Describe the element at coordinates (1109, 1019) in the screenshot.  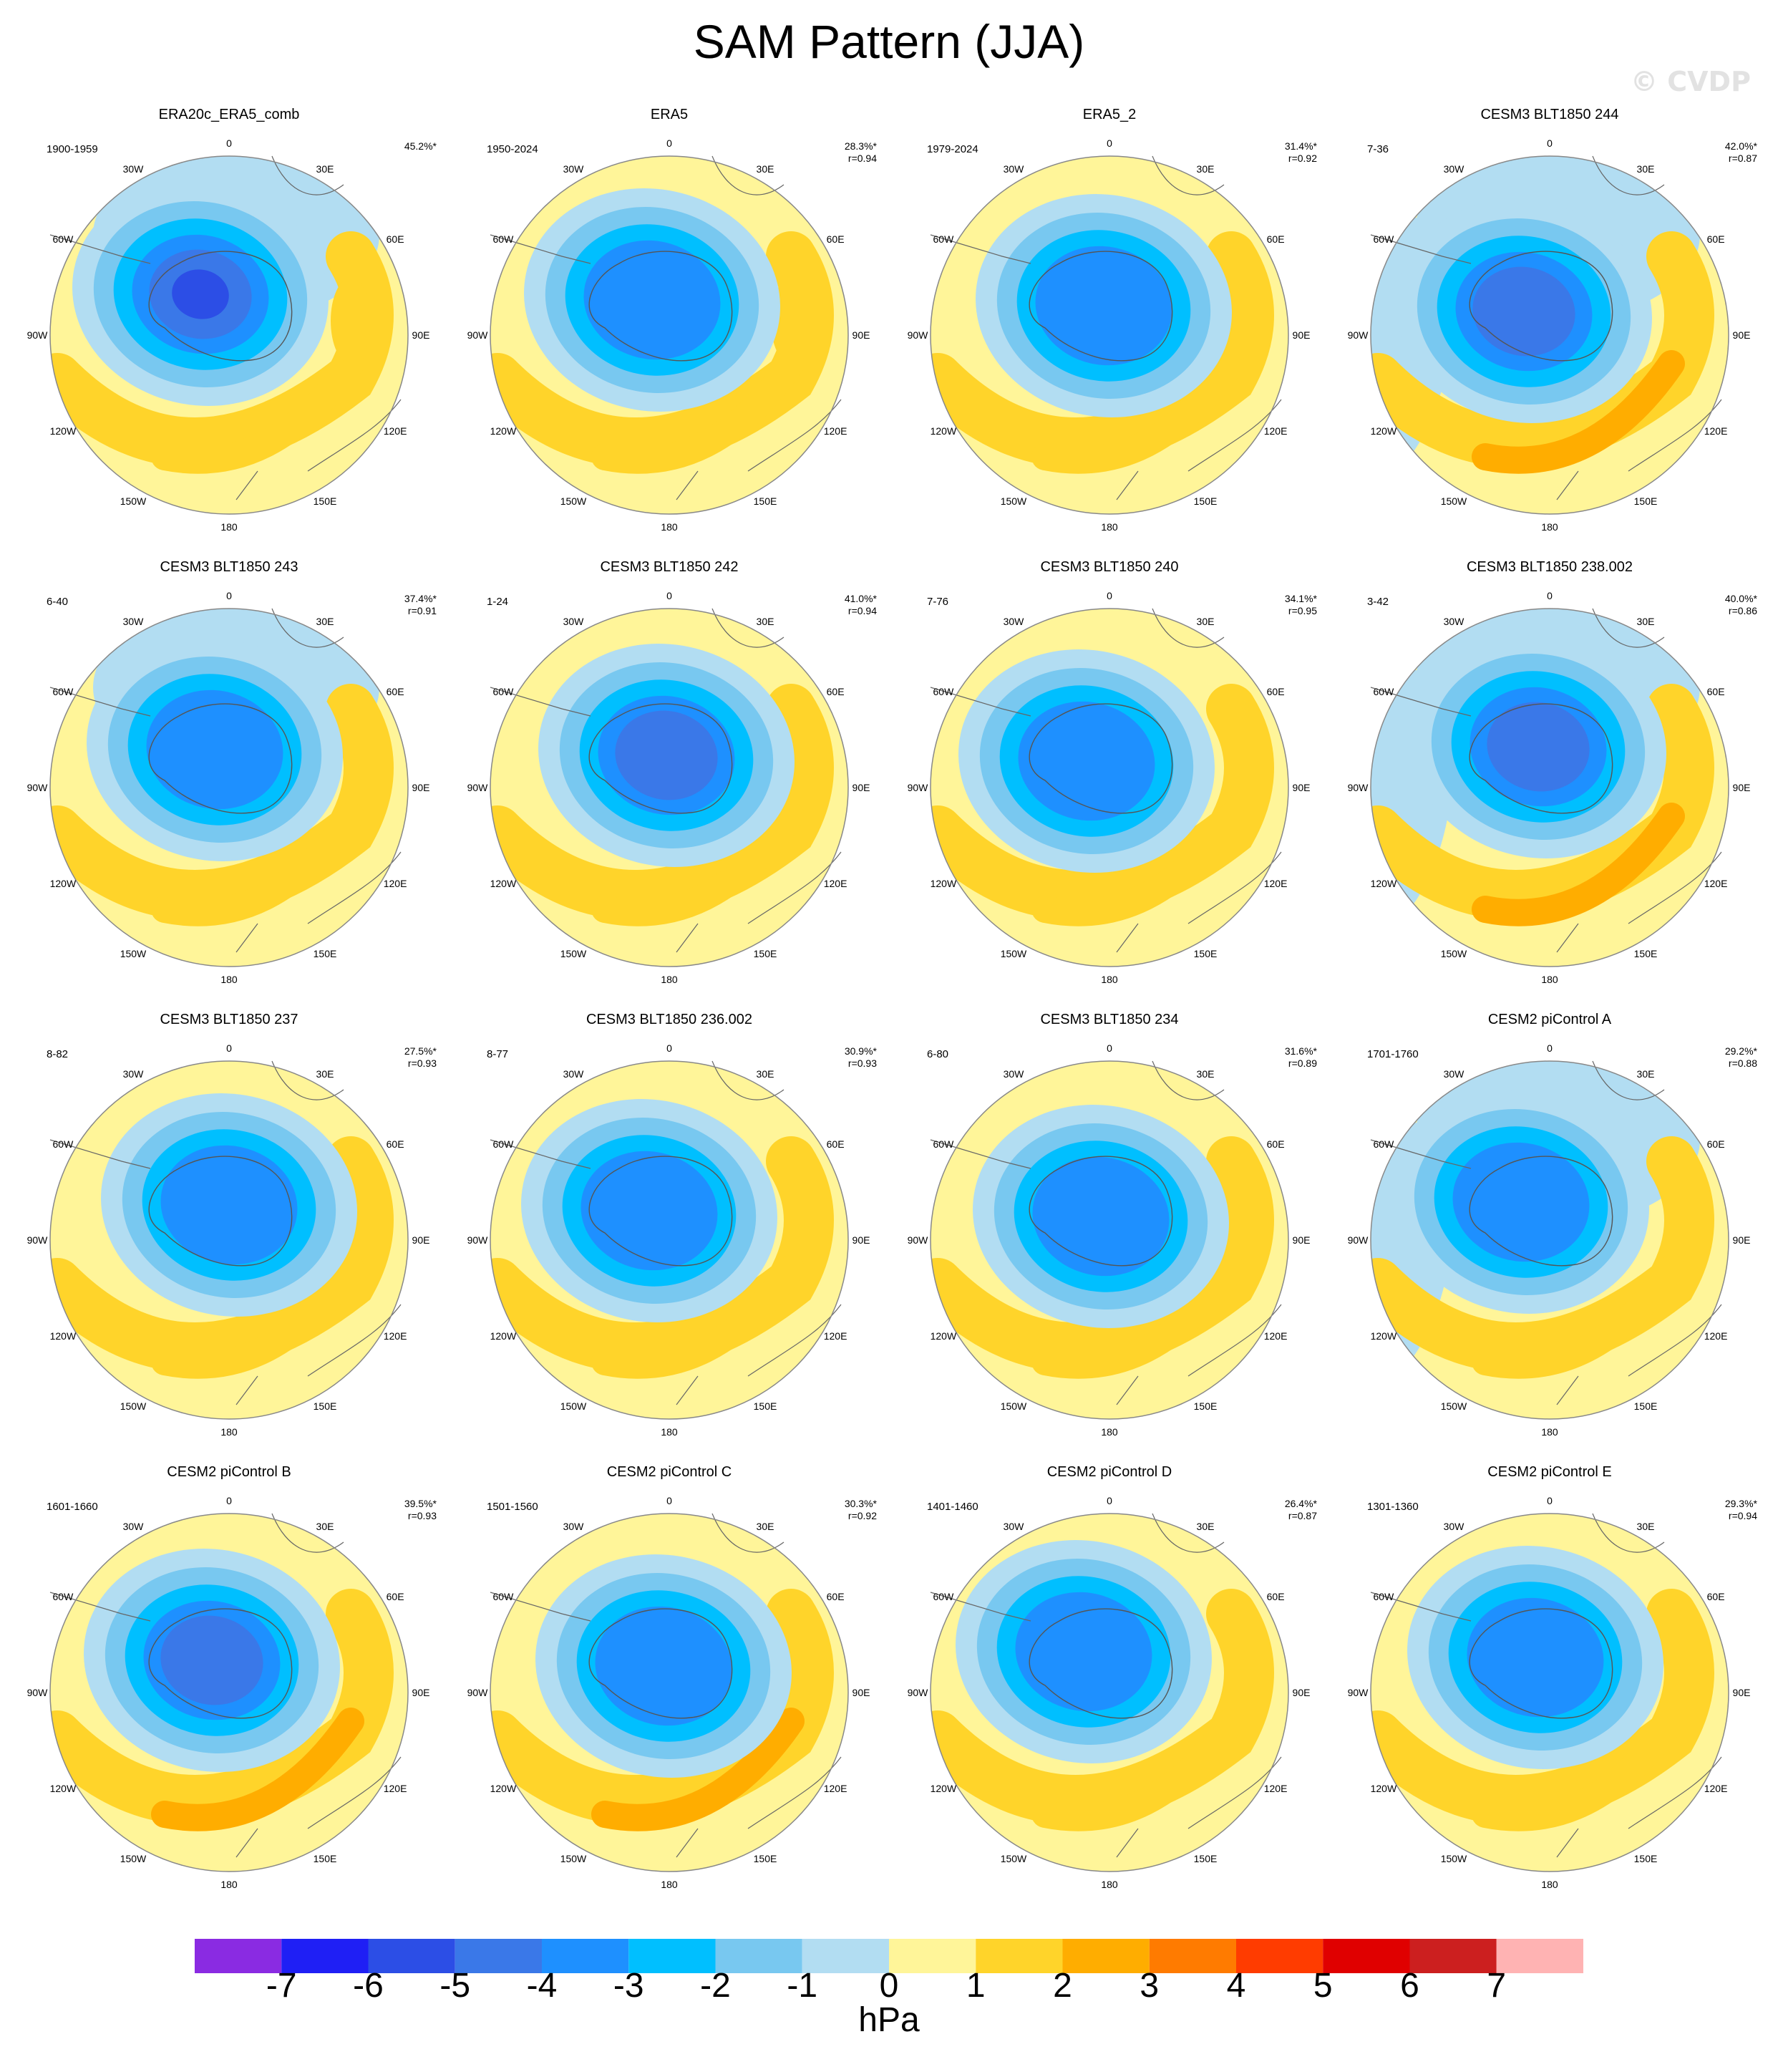
I see `panel-title: CESM3 BLT1850 234` at that location.